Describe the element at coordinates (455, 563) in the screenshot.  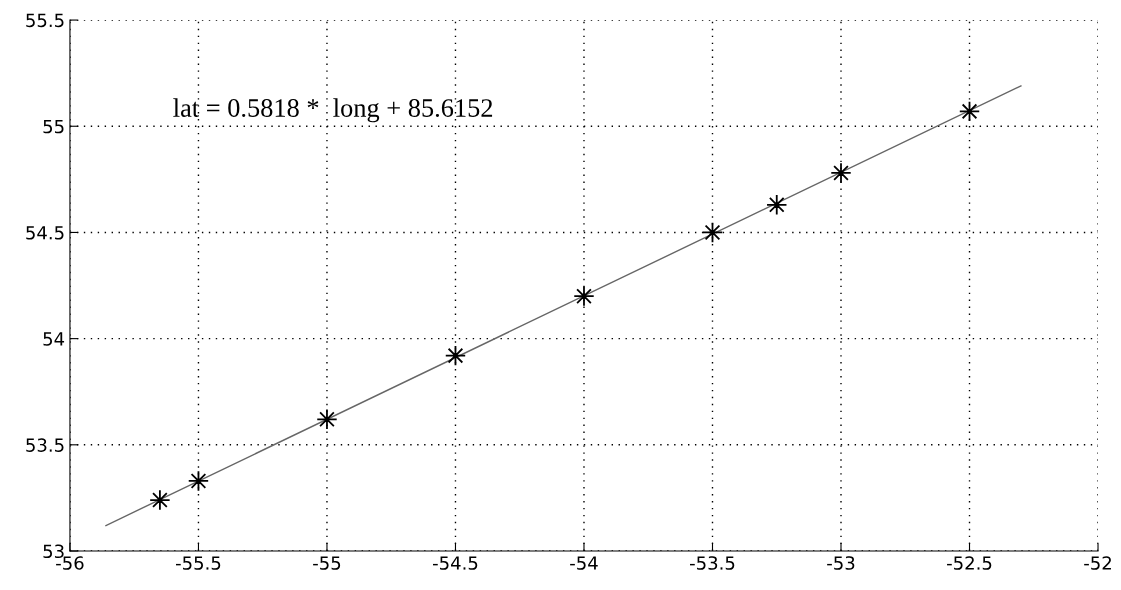
I see `x-tick-label: -54.5` at that location.